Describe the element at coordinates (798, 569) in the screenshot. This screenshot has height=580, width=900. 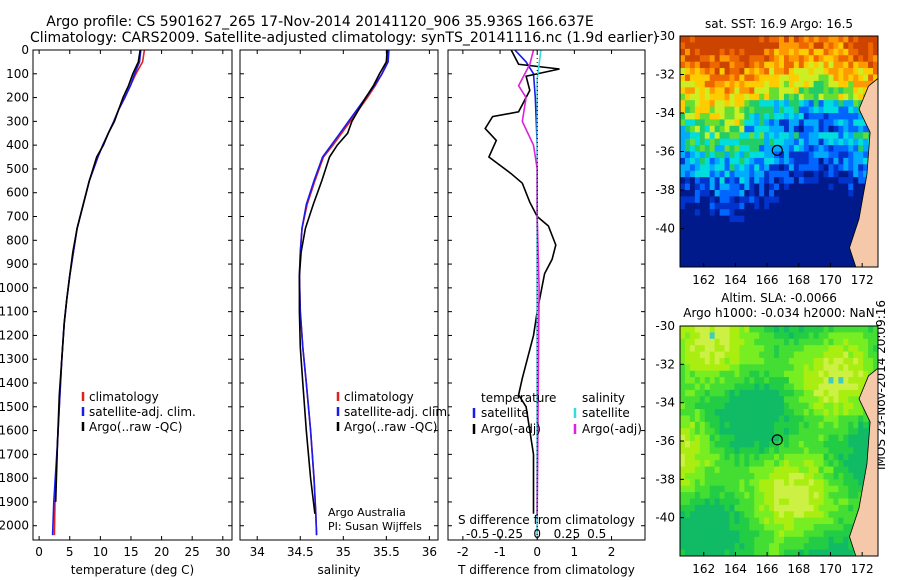
I see `x-tick-label: 168` at that location.